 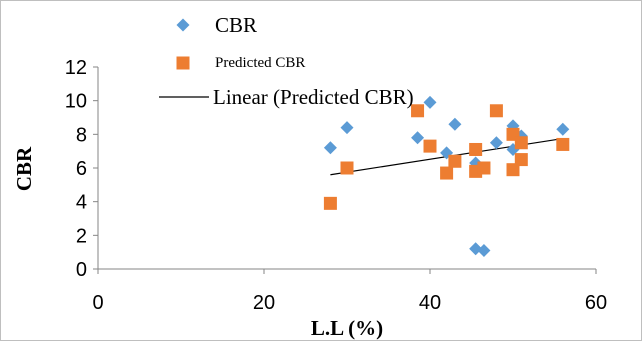 I want to click on legend-cbr-marker, so click(x=183, y=25).